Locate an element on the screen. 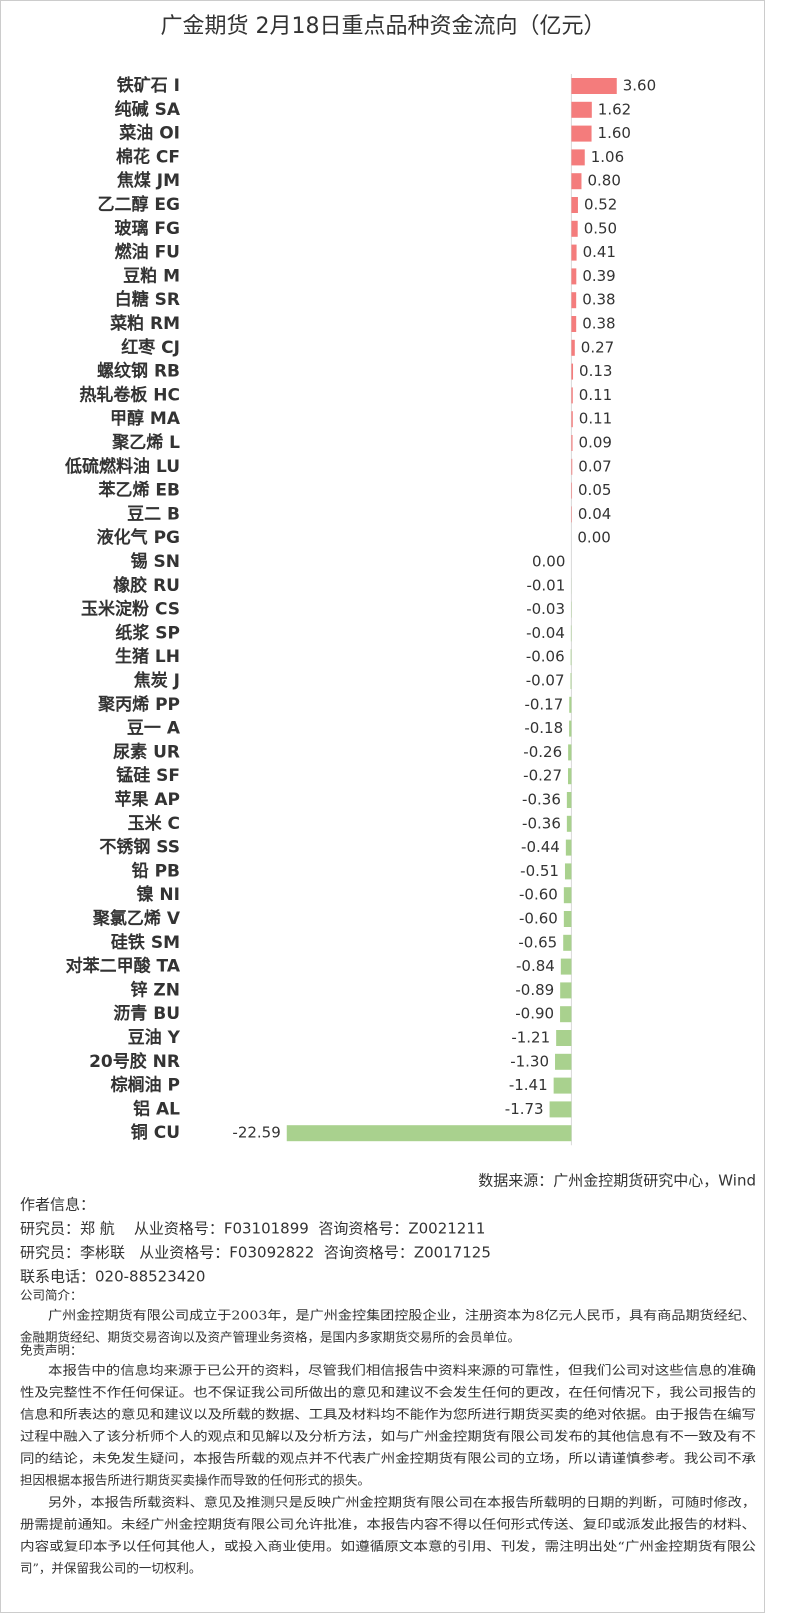 The width and height of the screenshot is (788, 1616). category-label: 燃油 FU is located at coordinates (147, 252).